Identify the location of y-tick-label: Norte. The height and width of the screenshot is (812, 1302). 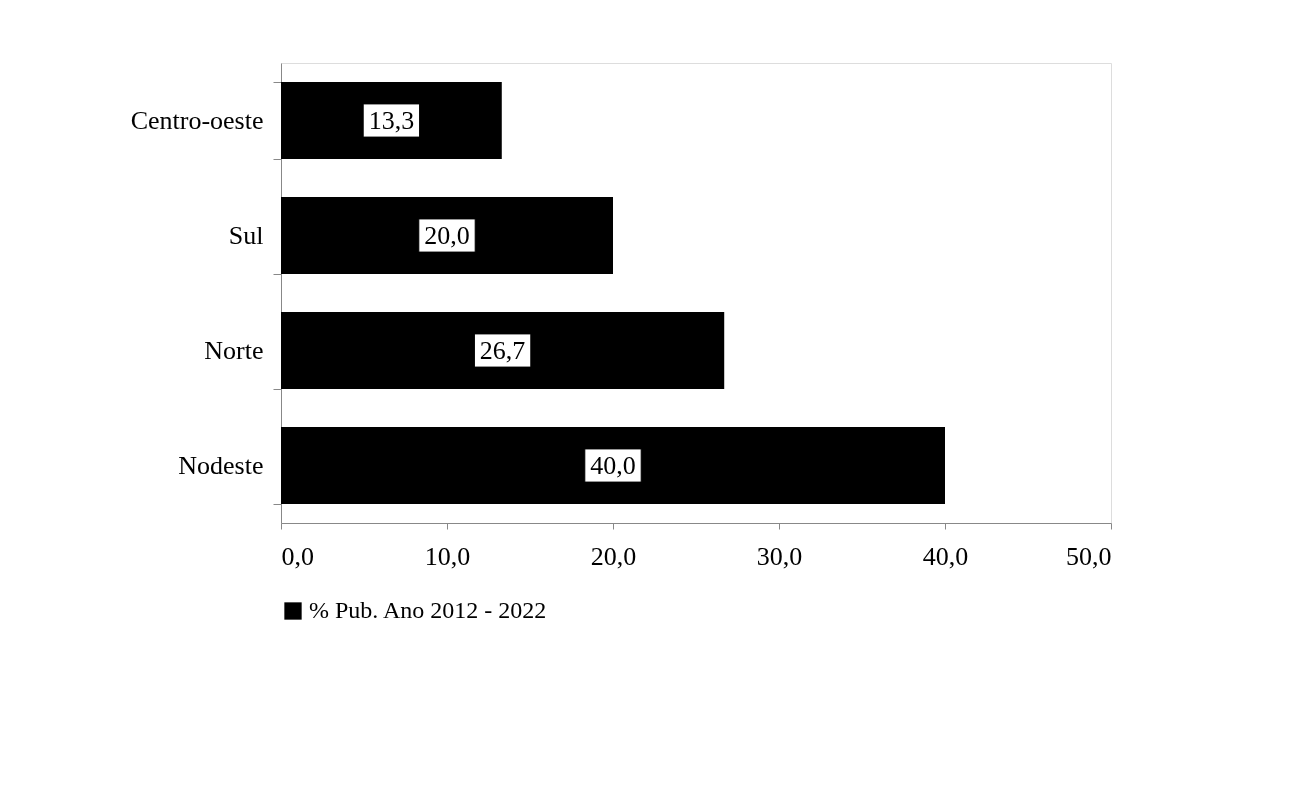
(234, 350).